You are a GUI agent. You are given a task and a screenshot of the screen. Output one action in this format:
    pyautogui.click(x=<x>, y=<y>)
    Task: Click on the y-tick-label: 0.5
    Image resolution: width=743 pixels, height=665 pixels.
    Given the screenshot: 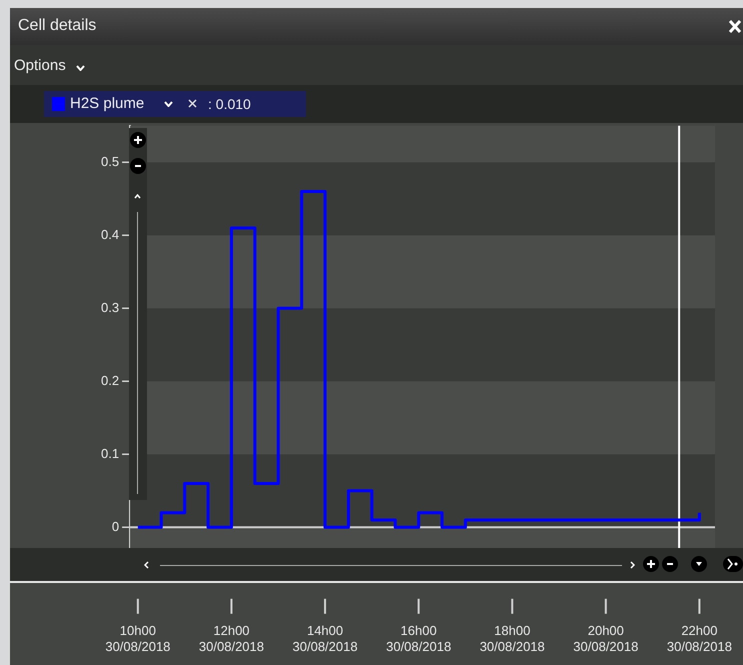 What is the action you would take?
    pyautogui.click(x=110, y=161)
    